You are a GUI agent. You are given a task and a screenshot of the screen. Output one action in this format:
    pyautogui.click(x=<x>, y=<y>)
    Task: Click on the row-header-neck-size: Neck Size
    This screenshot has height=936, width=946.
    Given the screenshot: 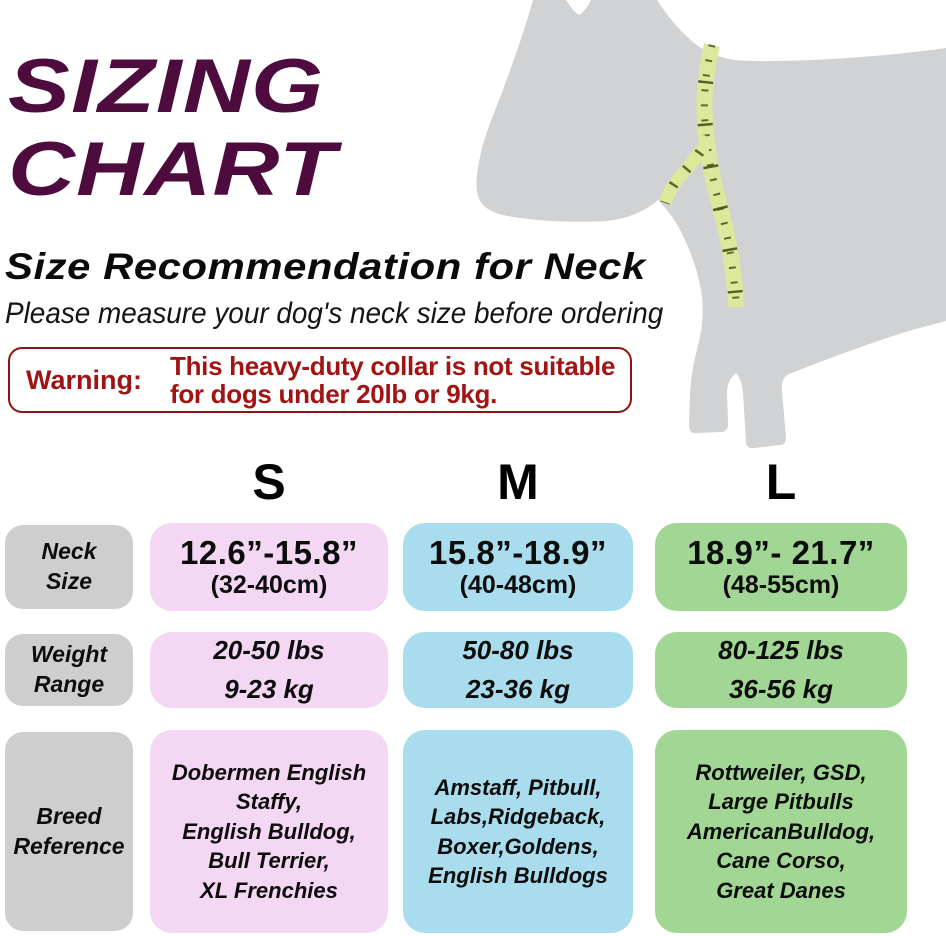 What is the action you would take?
    pyautogui.click(x=69, y=567)
    